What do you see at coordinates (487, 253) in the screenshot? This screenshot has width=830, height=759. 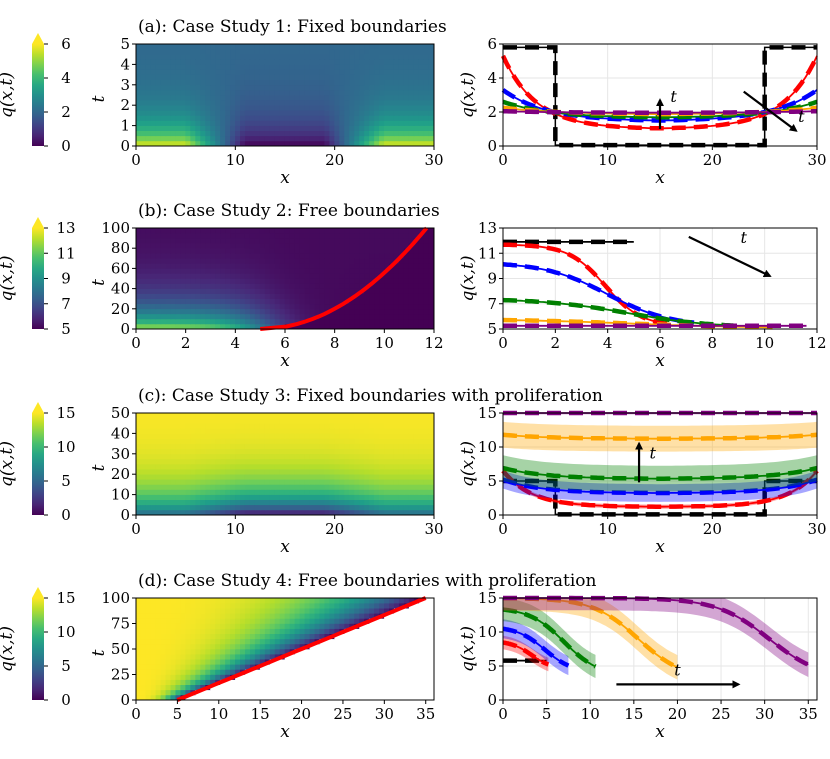 I see `y-tick-label: 11` at bounding box center [487, 253].